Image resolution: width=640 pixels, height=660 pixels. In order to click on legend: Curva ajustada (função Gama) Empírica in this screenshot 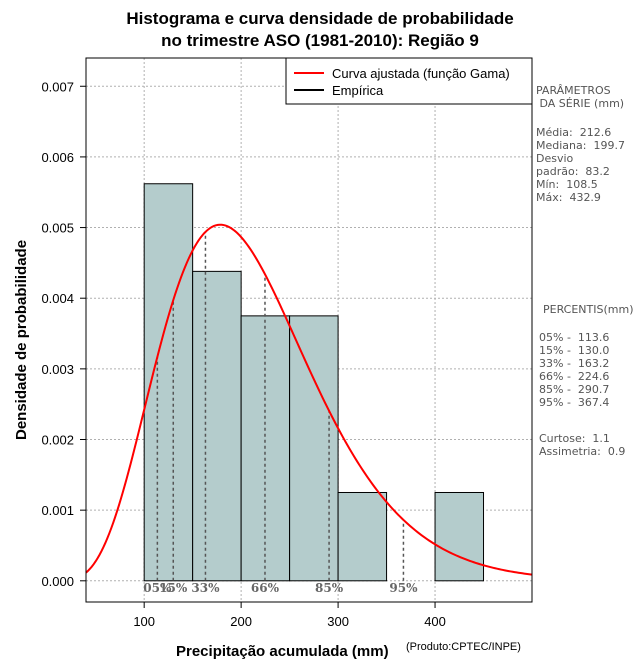, I will do `click(409, 81)`.